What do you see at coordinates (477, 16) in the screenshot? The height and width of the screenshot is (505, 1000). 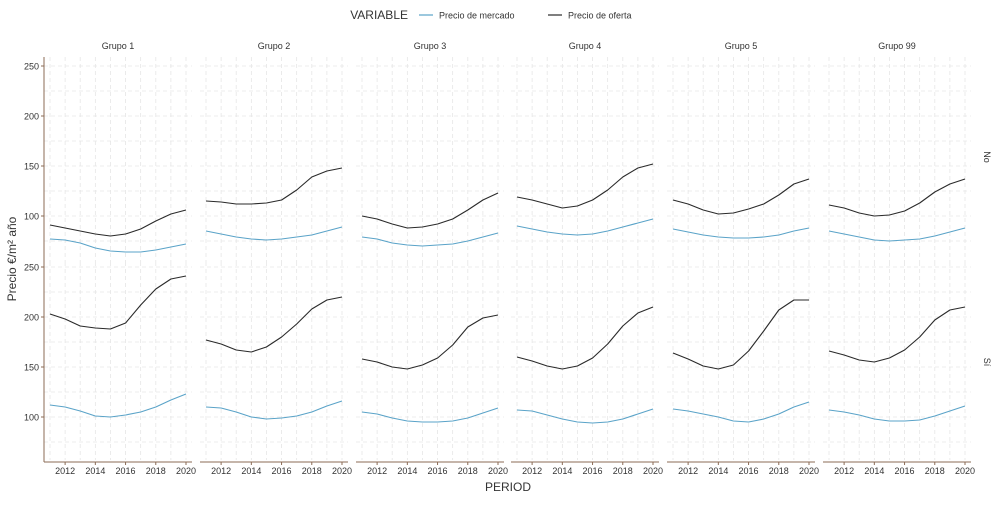 I see `legend-label-mercado: Precio de mercado` at bounding box center [477, 16].